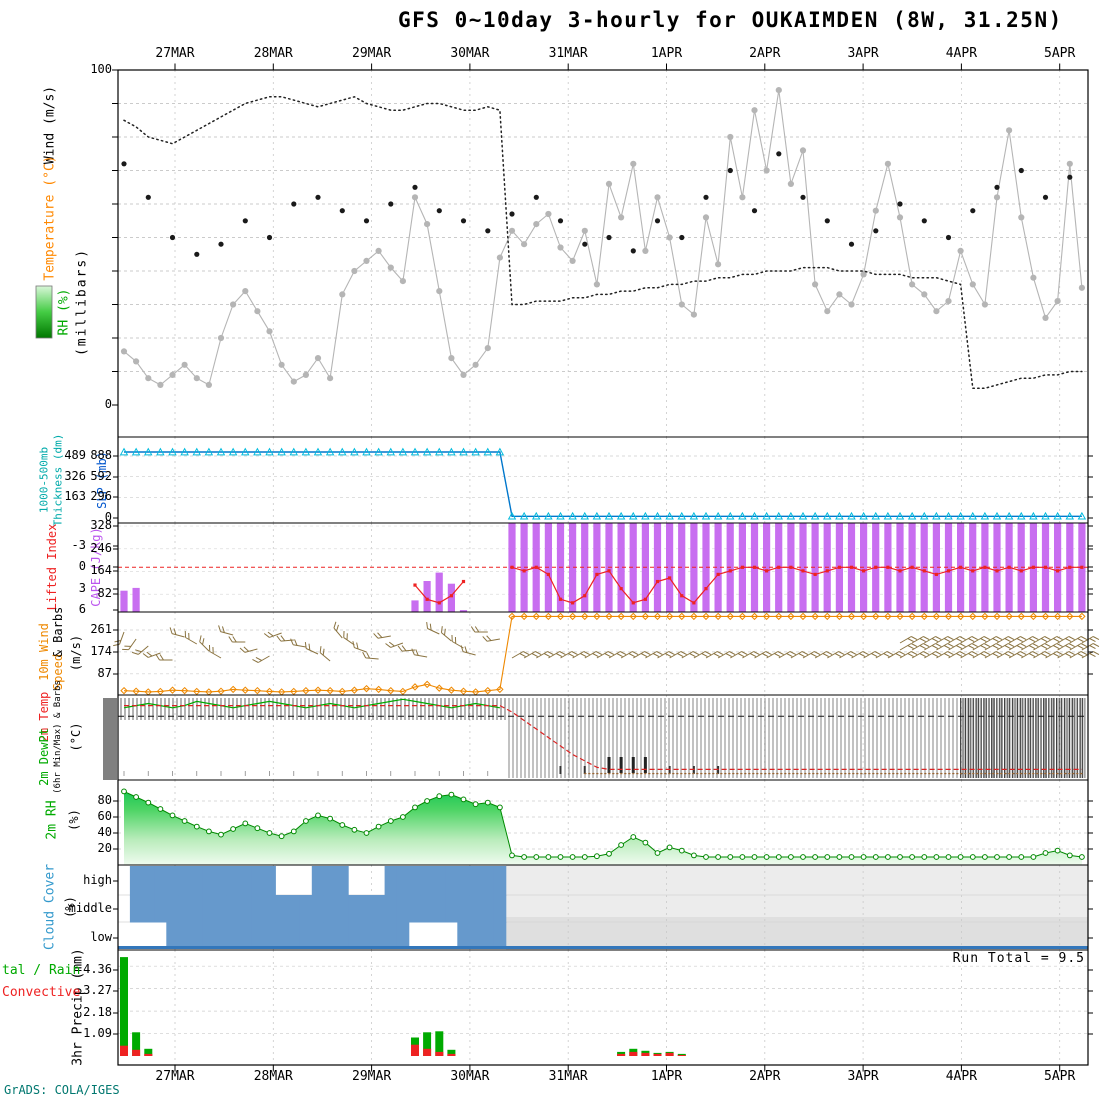 The image size is (1100, 1100). Describe the element at coordinates (62, 1090) in the screenshot. I see `grads-footer: GrADS: COLA/IGES` at that location.